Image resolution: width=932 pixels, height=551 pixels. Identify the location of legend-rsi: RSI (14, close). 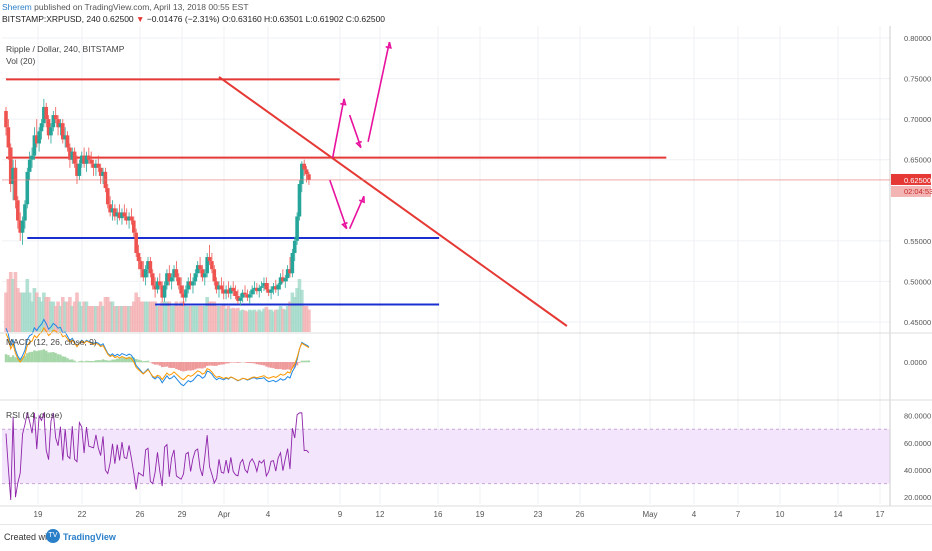
(34, 415).